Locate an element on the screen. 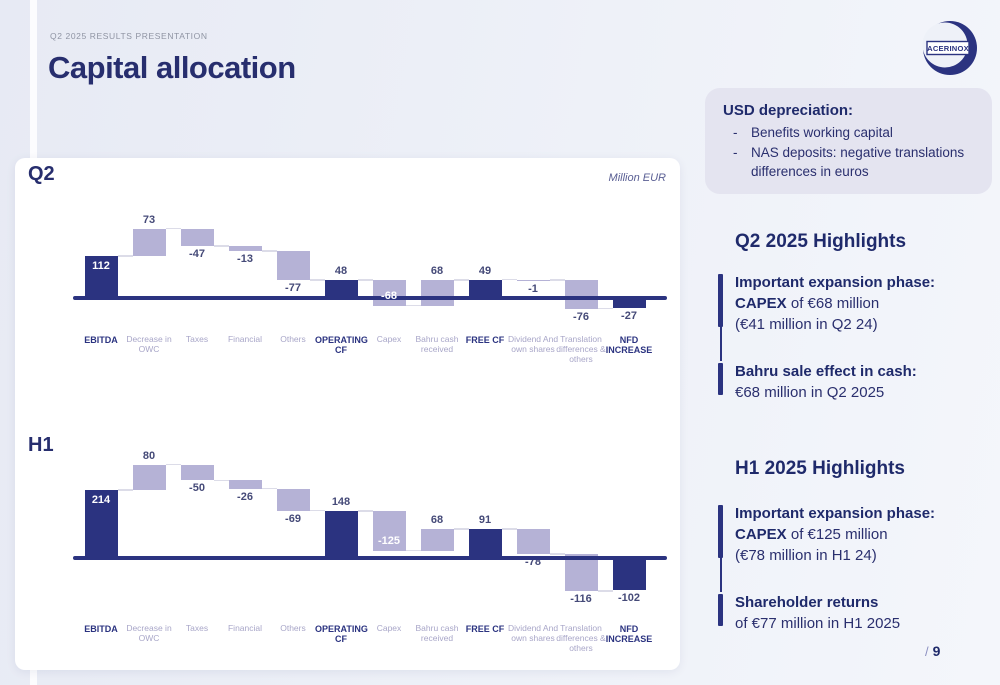 This screenshot has height=685, width=1000. bar-value-label: -69 is located at coordinates (293, 518).